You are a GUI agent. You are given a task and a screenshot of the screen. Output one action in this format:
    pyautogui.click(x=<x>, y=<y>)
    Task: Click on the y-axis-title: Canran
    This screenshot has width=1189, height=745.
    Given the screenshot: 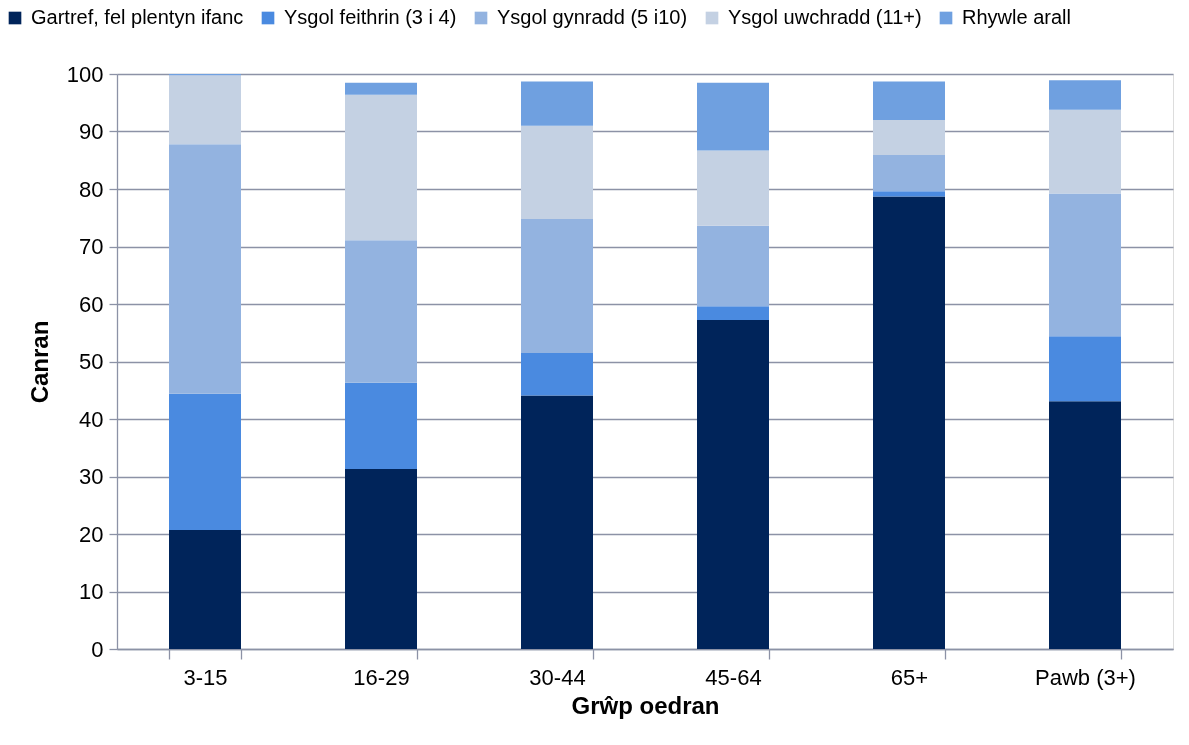 What is the action you would take?
    pyautogui.click(x=39, y=362)
    